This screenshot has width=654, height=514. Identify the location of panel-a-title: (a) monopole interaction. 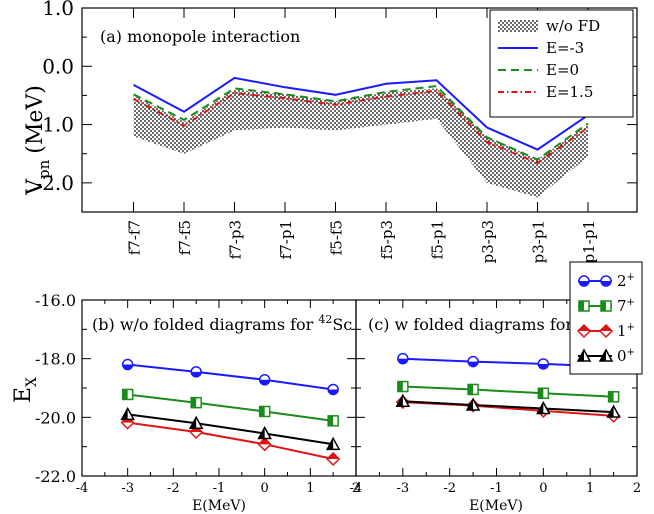
(200, 36).